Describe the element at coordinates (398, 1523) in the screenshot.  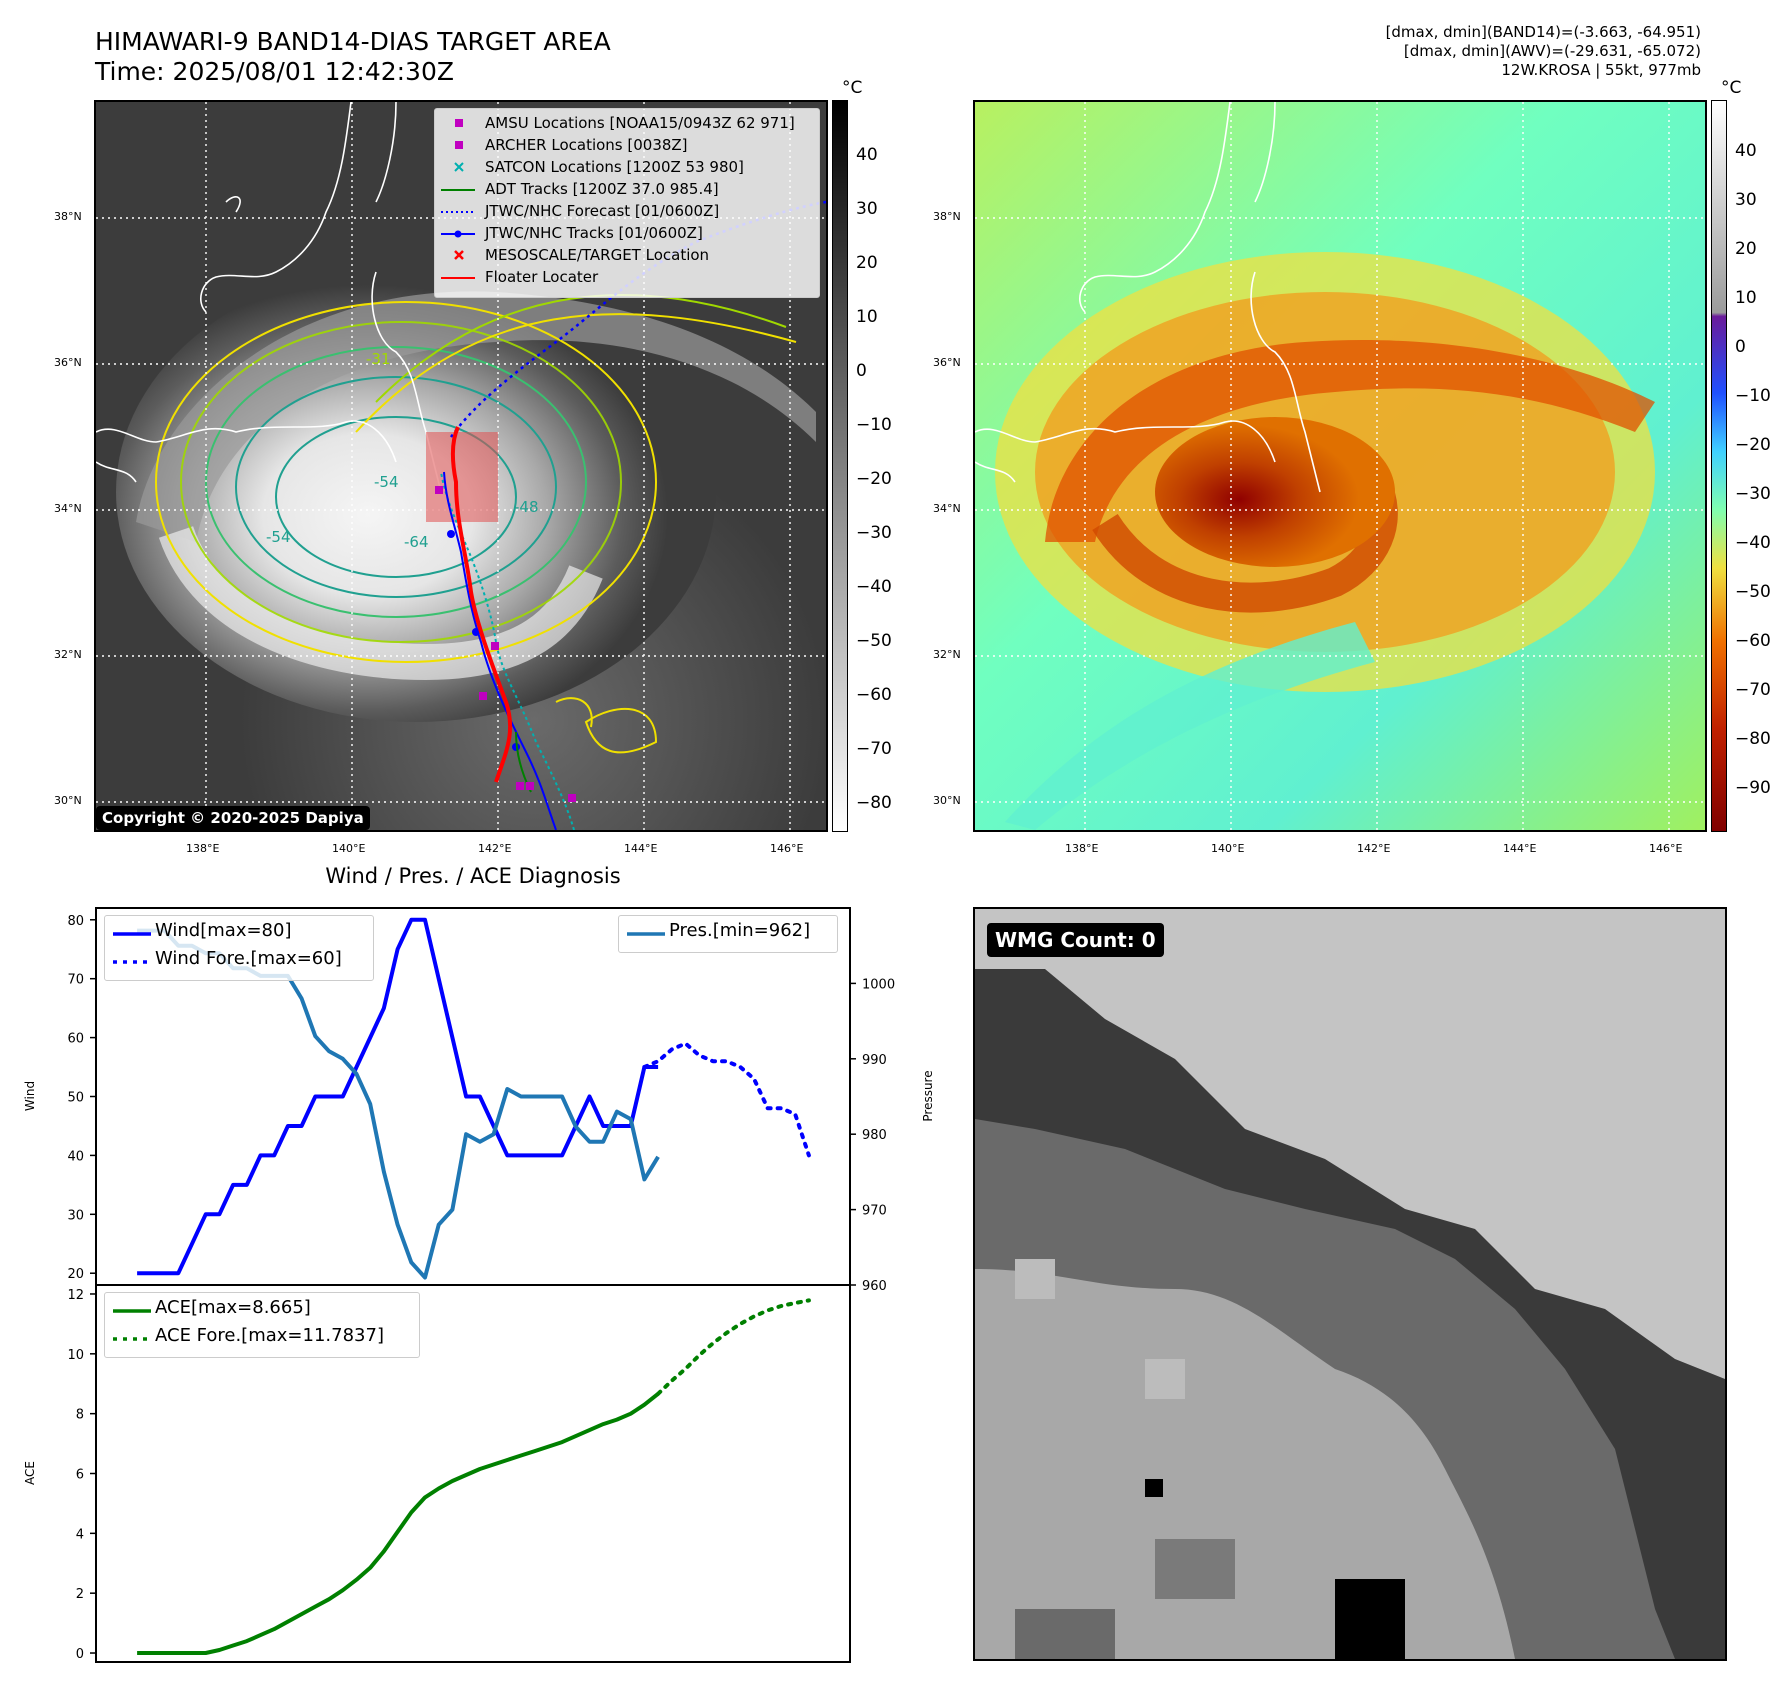
I see `ace-series-line` at that location.